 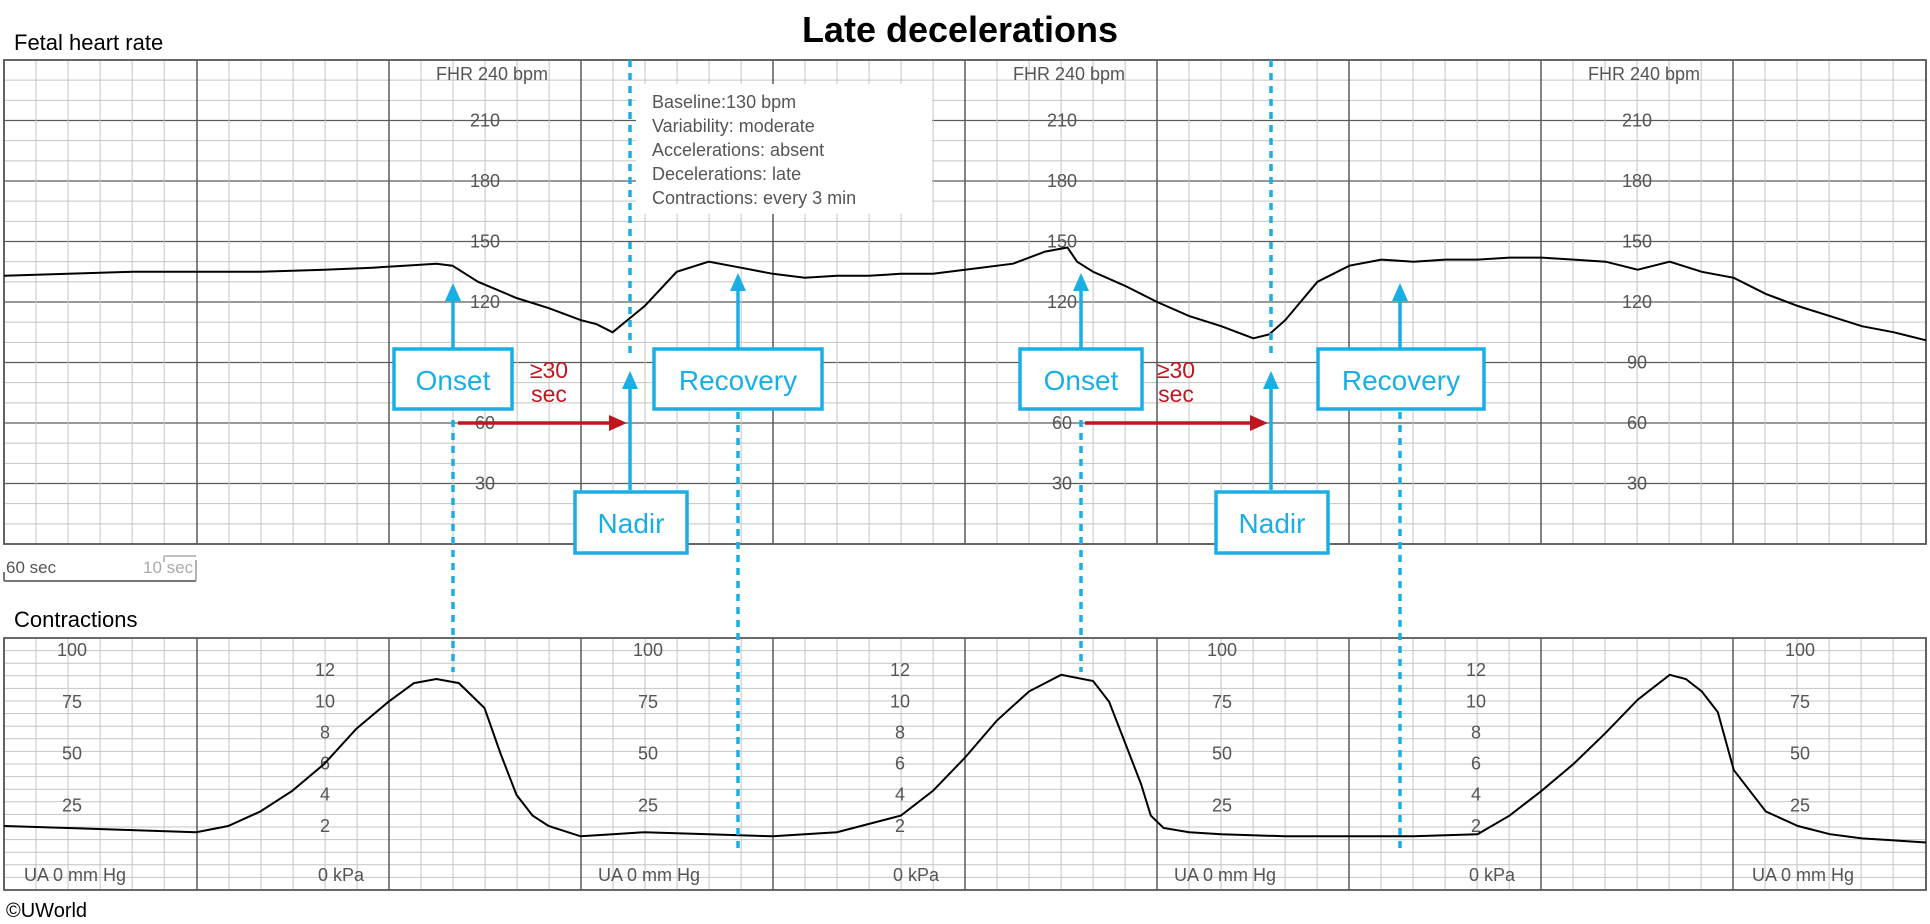 What do you see at coordinates (726, 174) in the screenshot?
I see `info-line-decelerations: Decelerations: late` at bounding box center [726, 174].